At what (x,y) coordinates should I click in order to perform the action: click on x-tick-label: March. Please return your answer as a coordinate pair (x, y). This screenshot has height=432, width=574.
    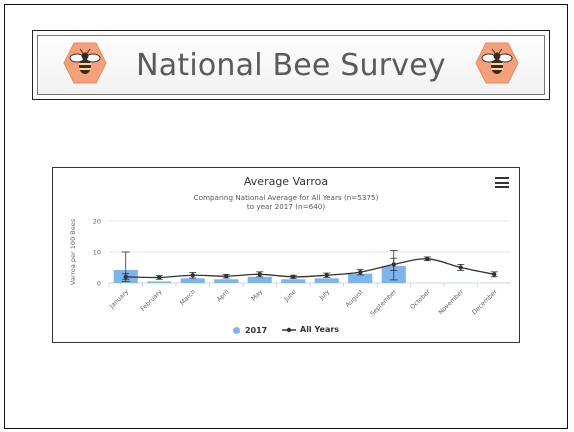
    Looking at the image, I should click on (188, 297).